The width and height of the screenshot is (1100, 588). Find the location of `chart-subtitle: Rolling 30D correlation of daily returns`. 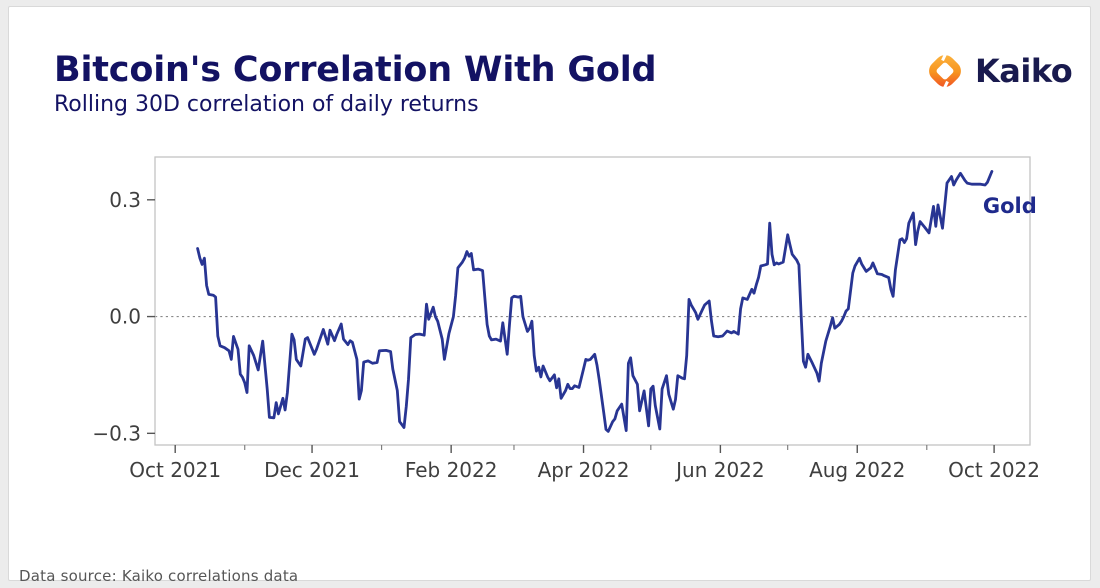

chart-subtitle: Rolling 30D correlation of daily returns is located at coordinates (266, 104).